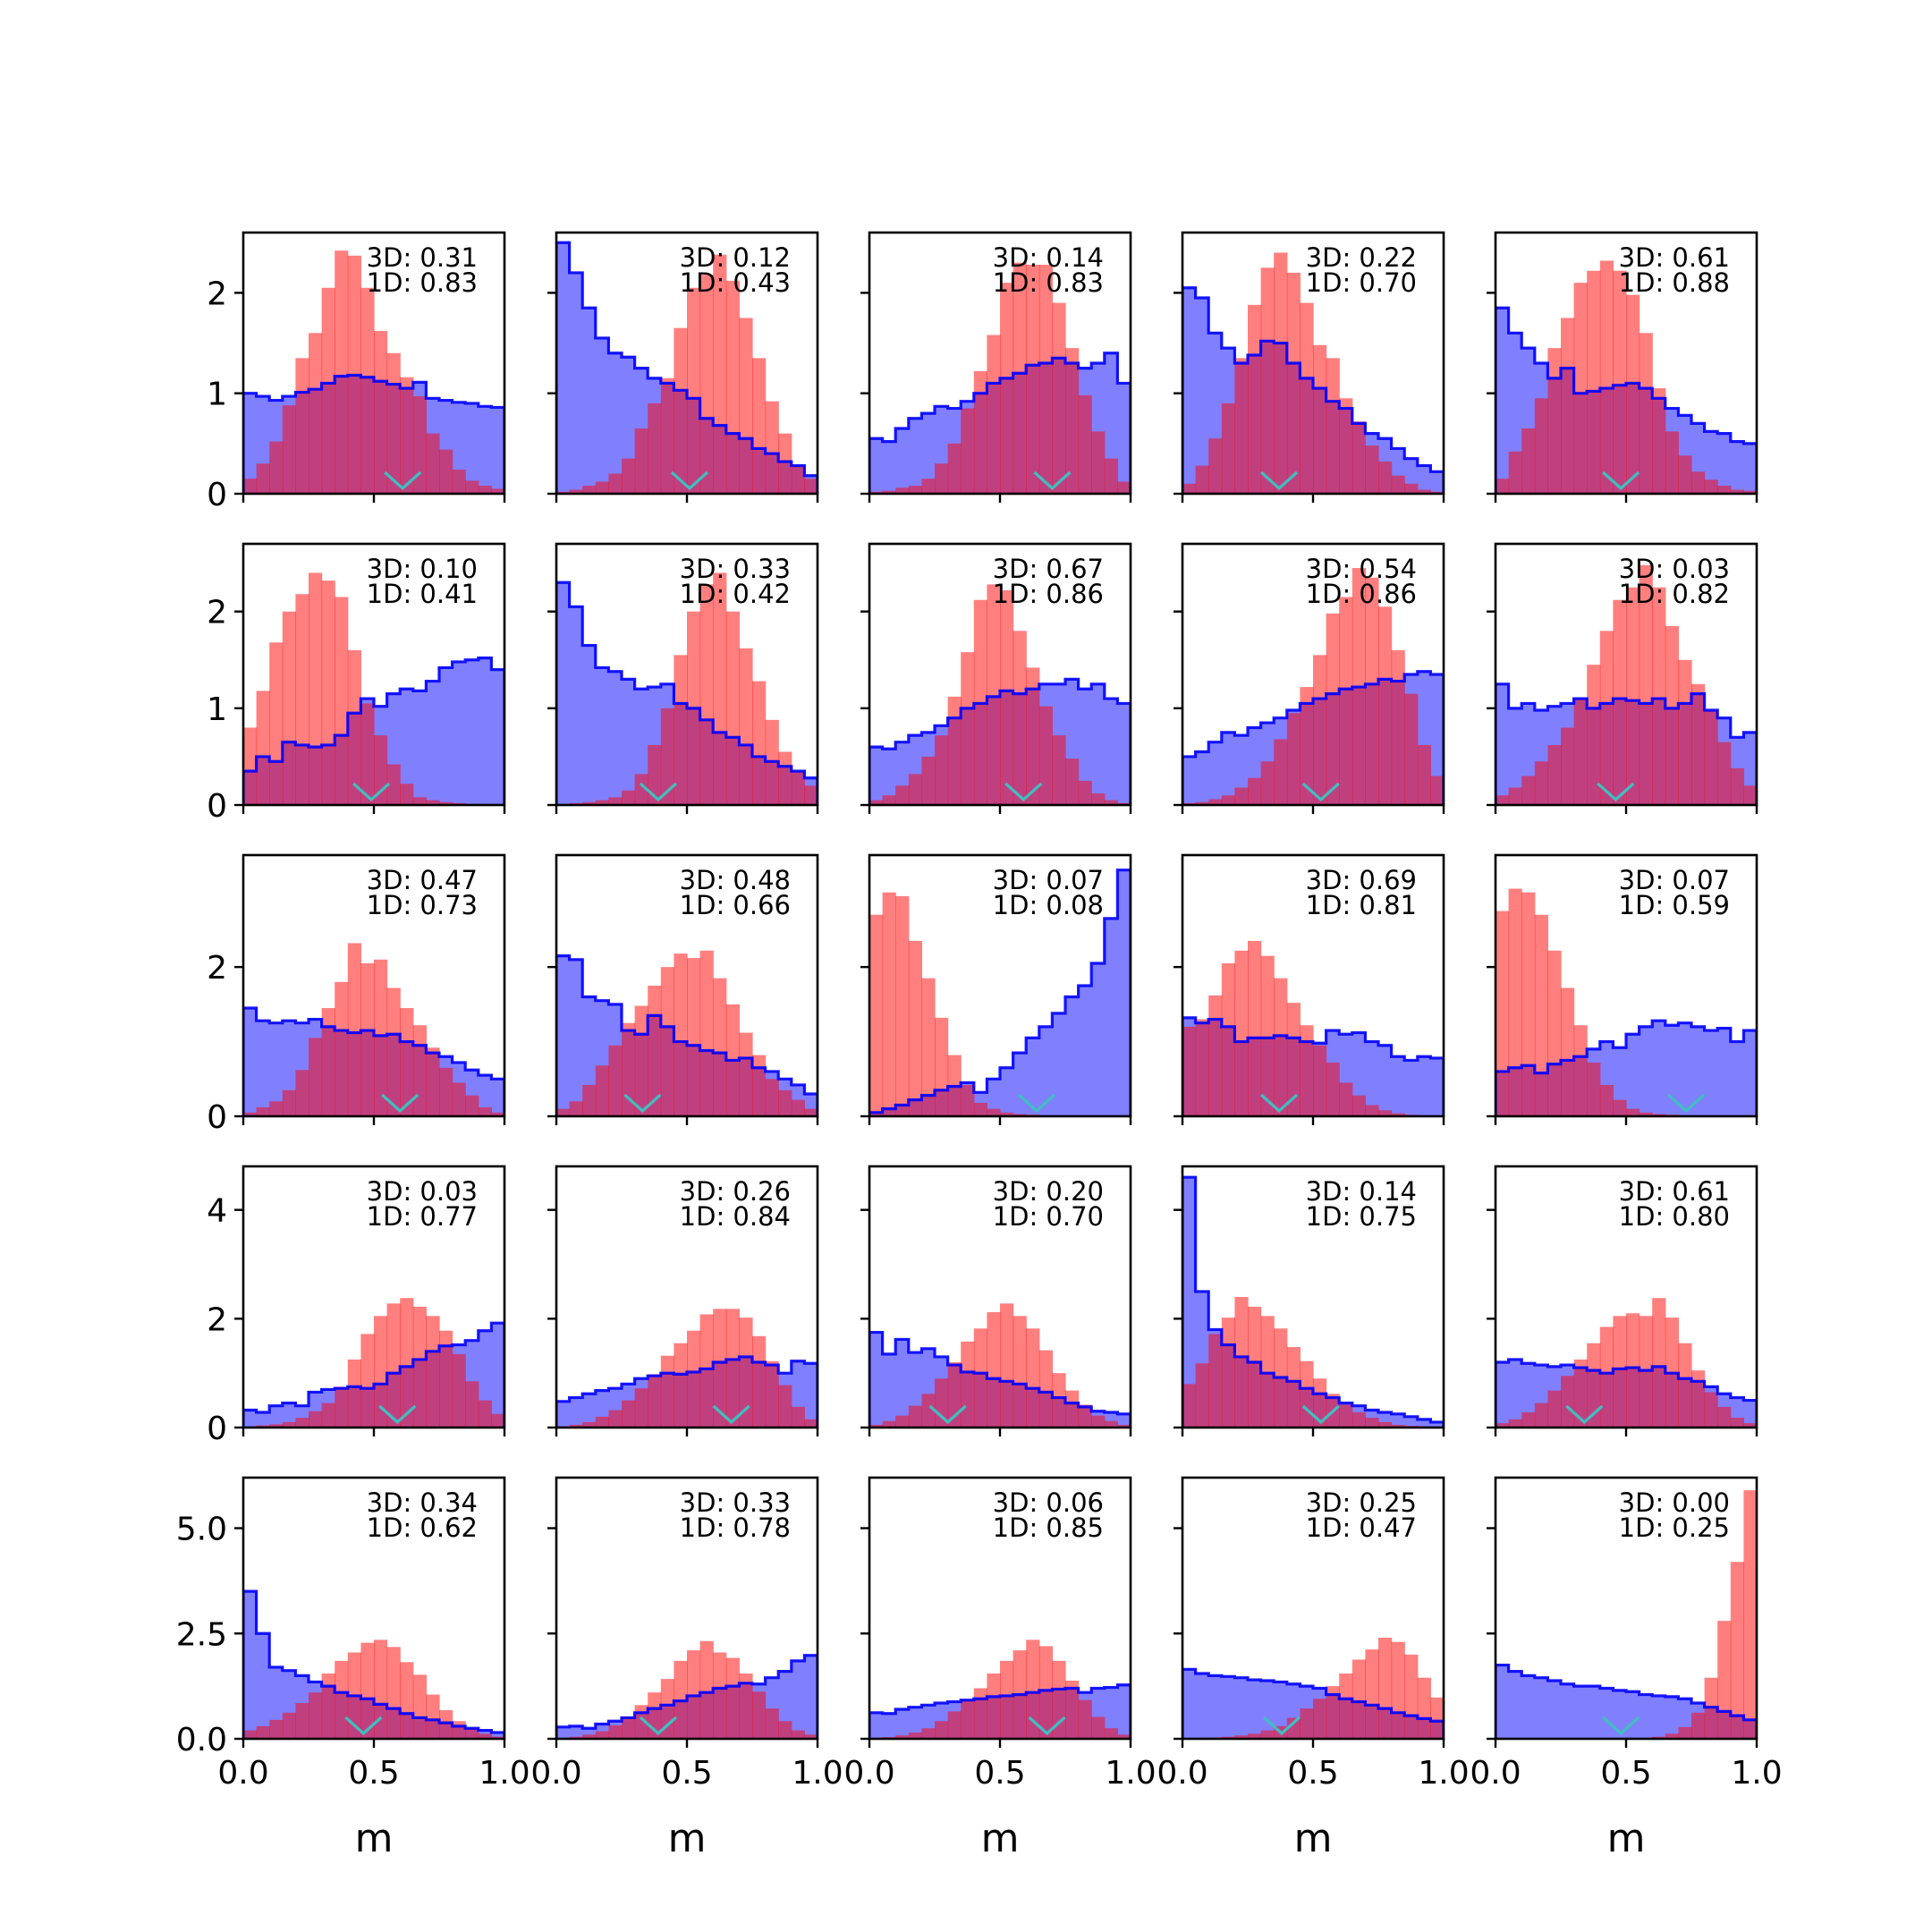 The width and height of the screenshot is (1932, 1932). I want to click on y-tick-label: 2, so click(217, 293).